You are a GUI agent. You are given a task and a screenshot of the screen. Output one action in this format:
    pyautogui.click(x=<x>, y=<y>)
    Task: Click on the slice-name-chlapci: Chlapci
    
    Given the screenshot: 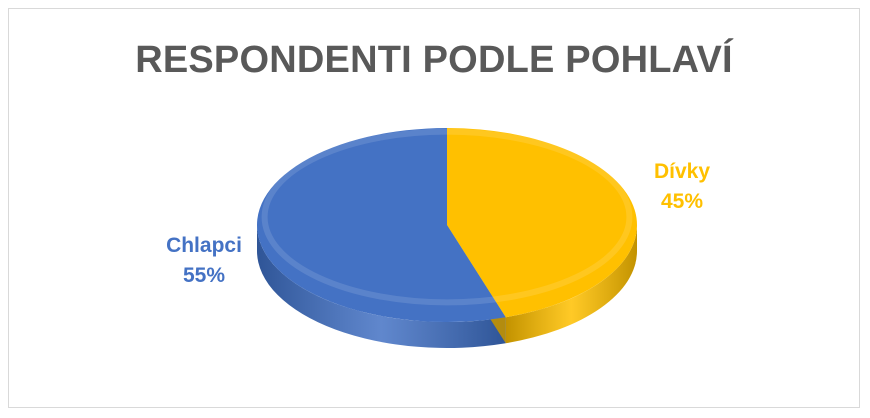 What is the action you would take?
    pyautogui.click(x=204, y=245)
    